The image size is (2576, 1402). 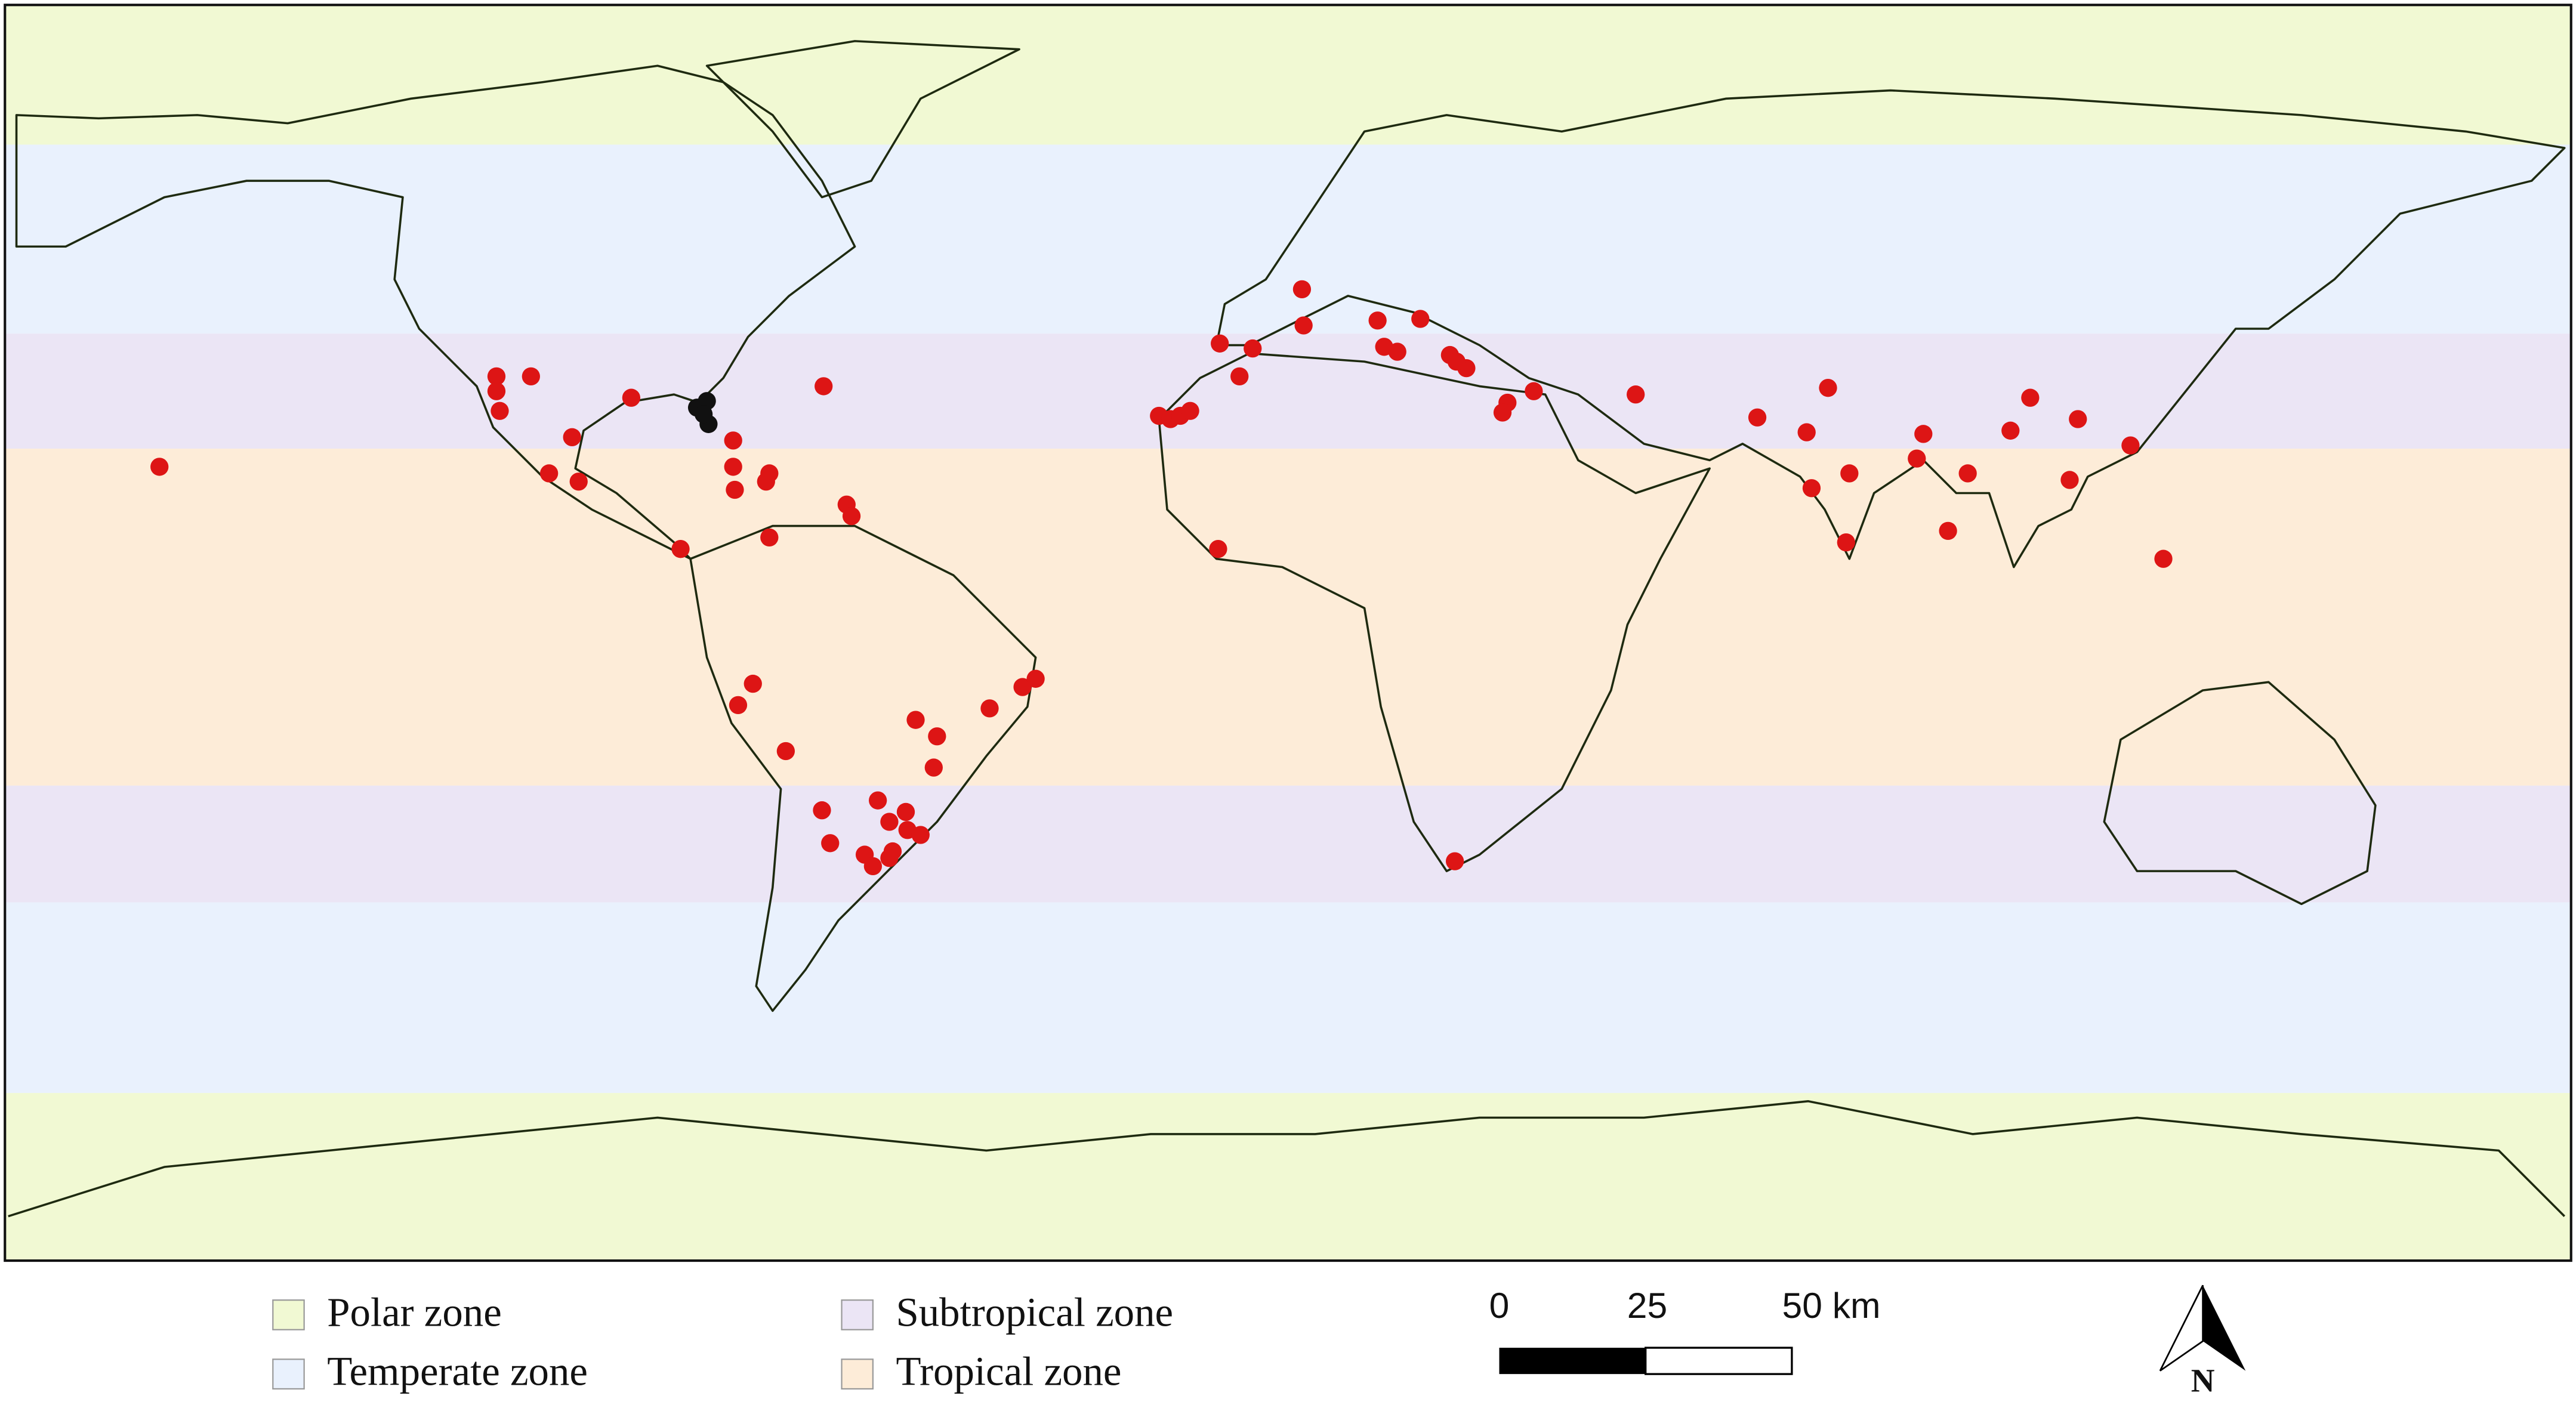 What do you see at coordinates (863, 119) in the screenshot?
I see `greenland` at bounding box center [863, 119].